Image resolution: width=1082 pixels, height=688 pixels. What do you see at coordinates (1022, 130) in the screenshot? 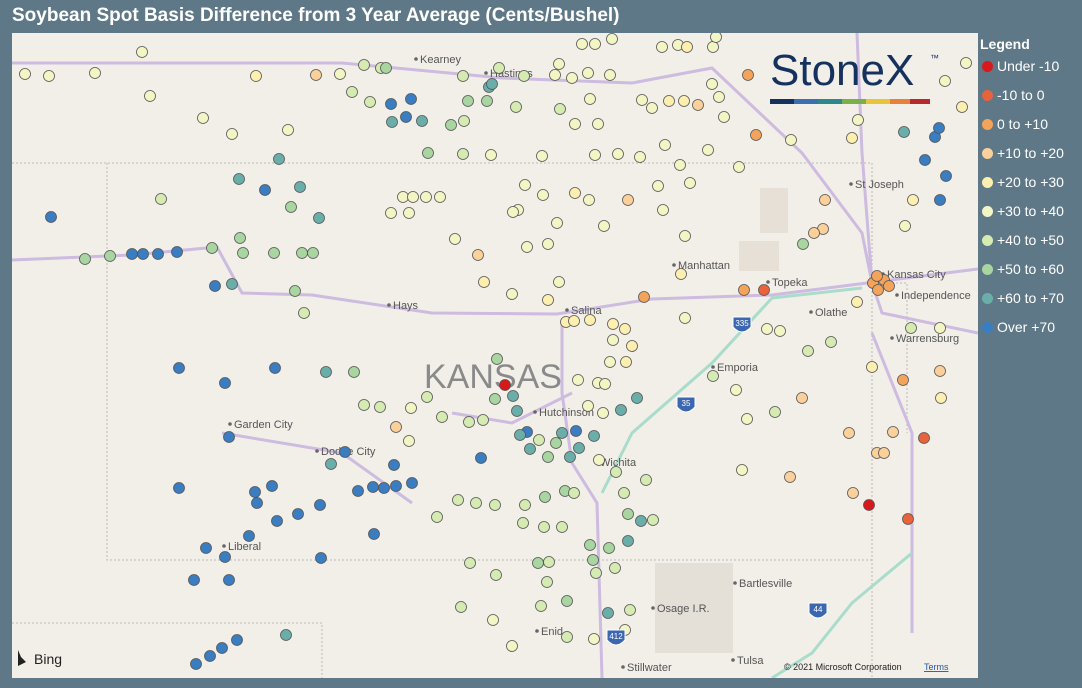
I see `legend-item: 0 to +10` at bounding box center [1022, 130].